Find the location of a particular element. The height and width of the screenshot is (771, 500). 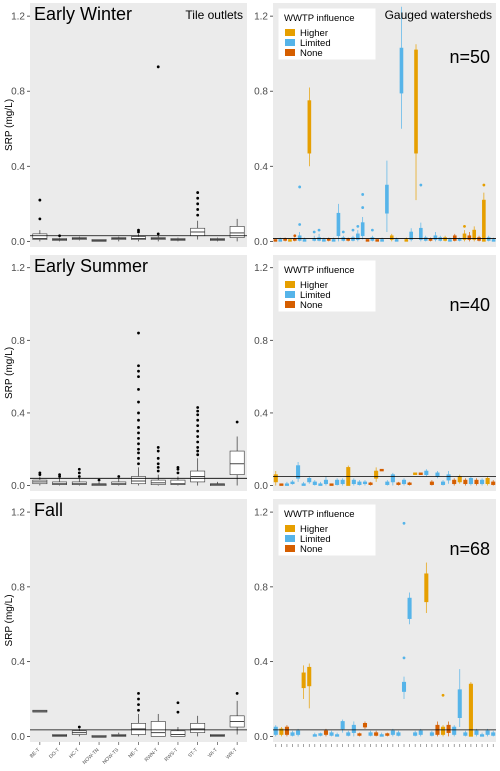

legend-swatch-higher is located at coordinates (290, 32).